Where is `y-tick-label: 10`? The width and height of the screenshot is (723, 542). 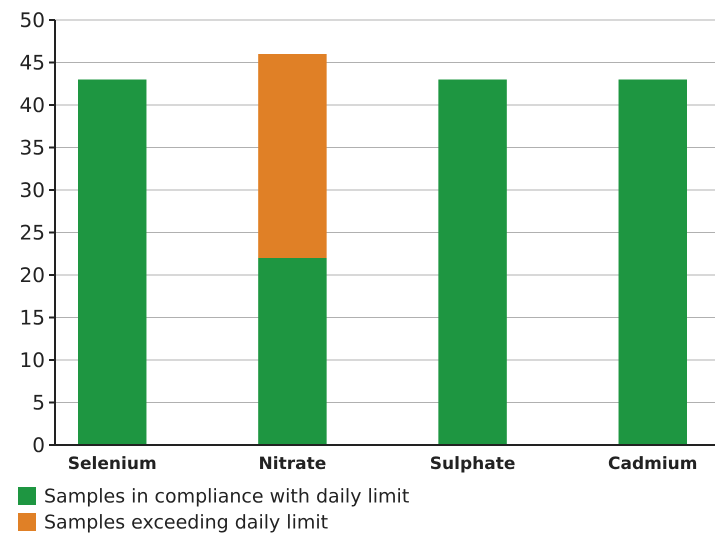
y-tick-label: 10 is located at coordinates (32, 360).